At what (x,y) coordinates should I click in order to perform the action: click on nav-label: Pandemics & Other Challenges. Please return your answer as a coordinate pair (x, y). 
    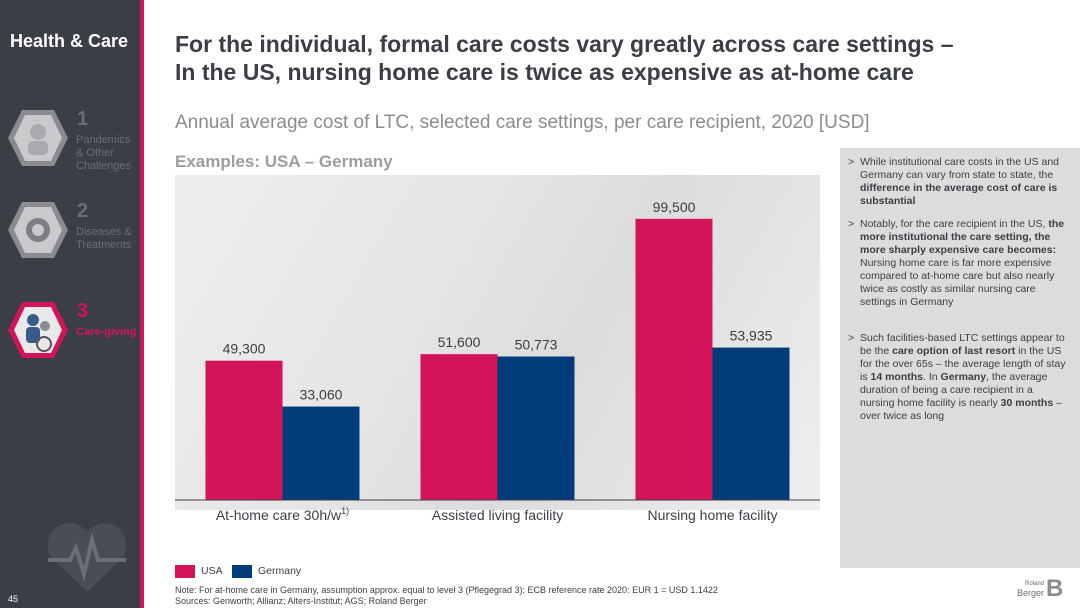
    Looking at the image, I should click on (104, 153).